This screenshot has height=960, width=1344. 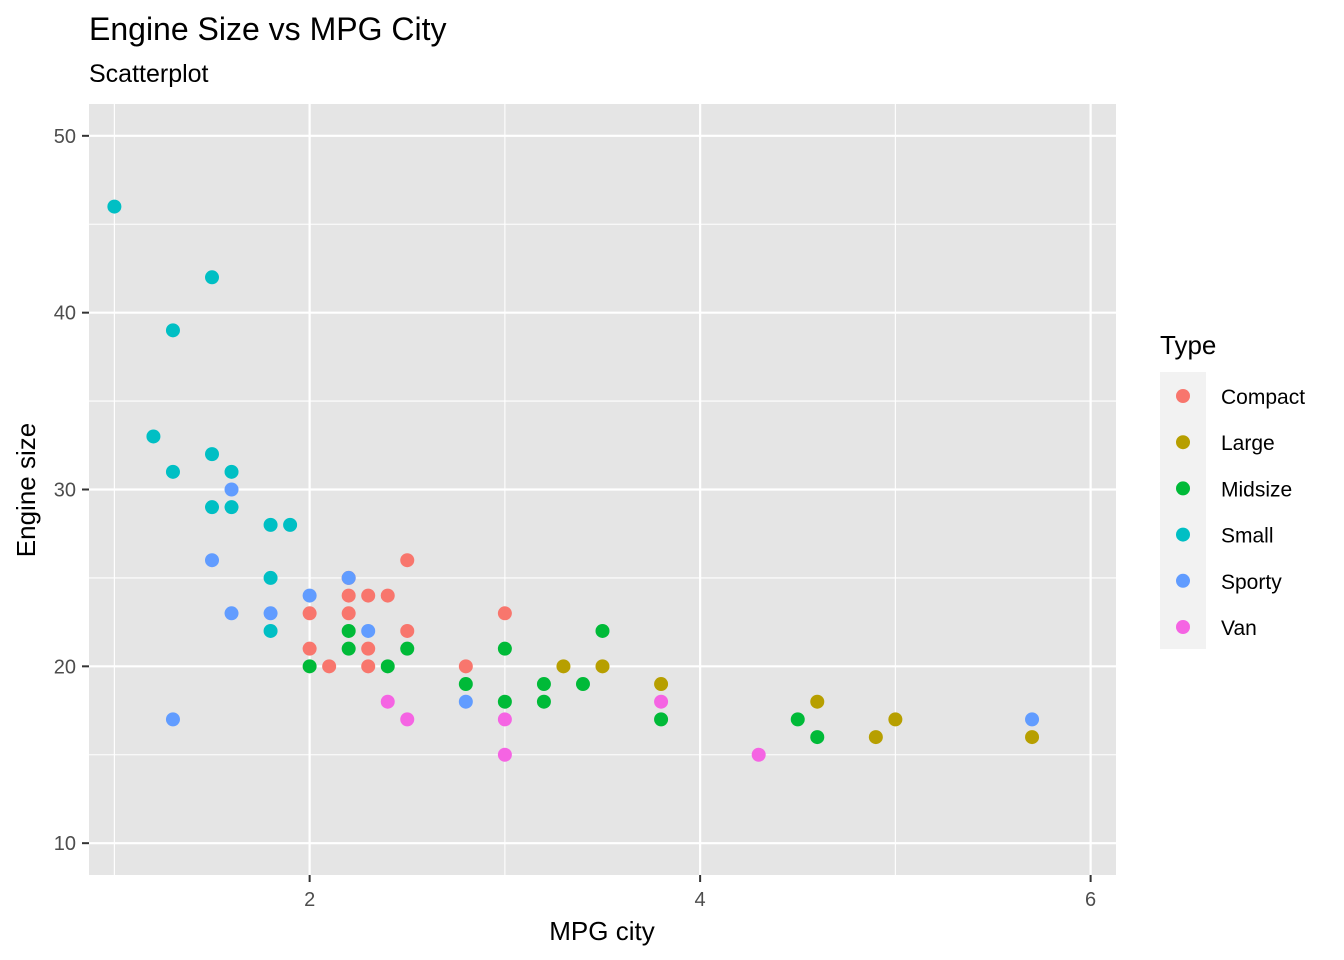 I want to click on legend-label-midsize: Midsize, so click(x=1256, y=489).